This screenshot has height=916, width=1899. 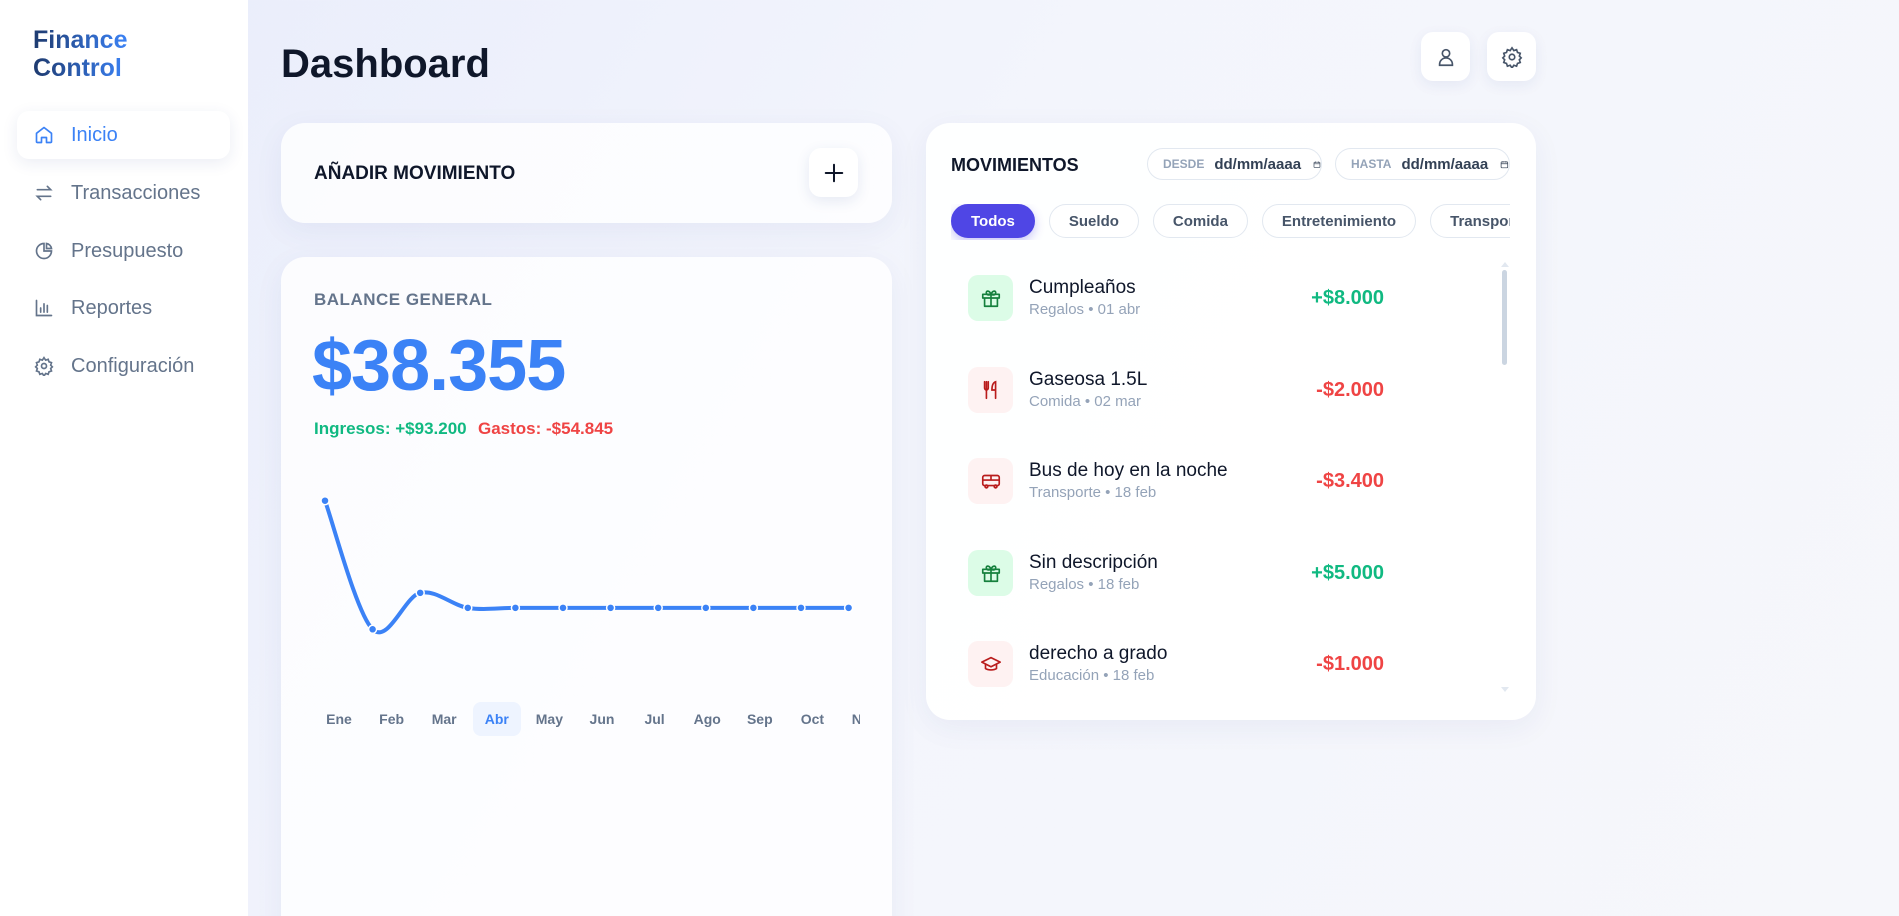 What do you see at coordinates (1092, 675) in the screenshot?
I see `movement-meta: Educación • 18 feb` at bounding box center [1092, 675].